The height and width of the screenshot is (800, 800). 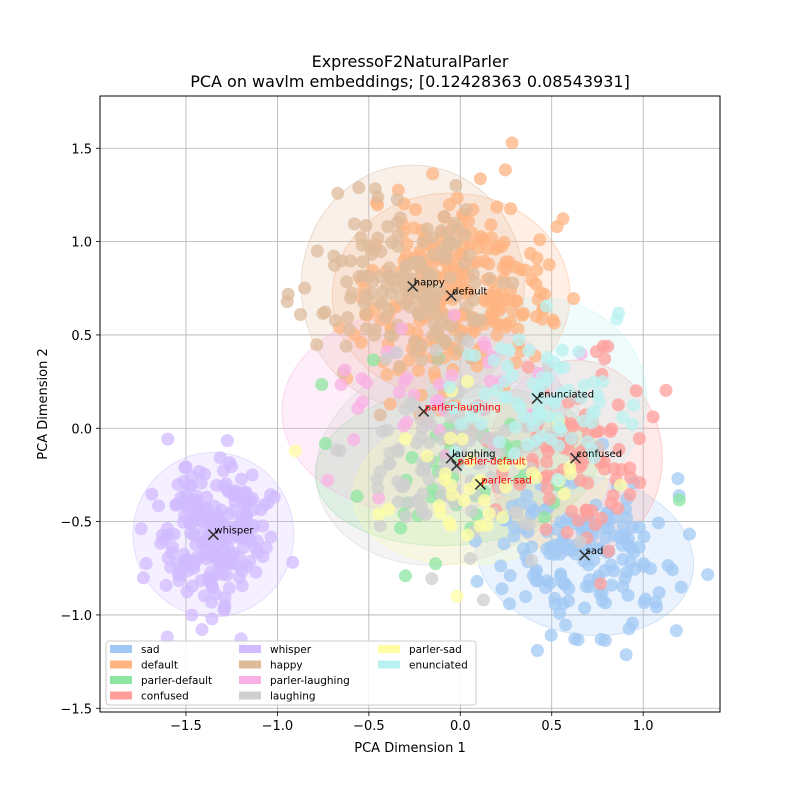 What do you see at coordinates (293, 697) in the screenshot?
I see `legend-label: laughing` at bounding box center [293, 697].